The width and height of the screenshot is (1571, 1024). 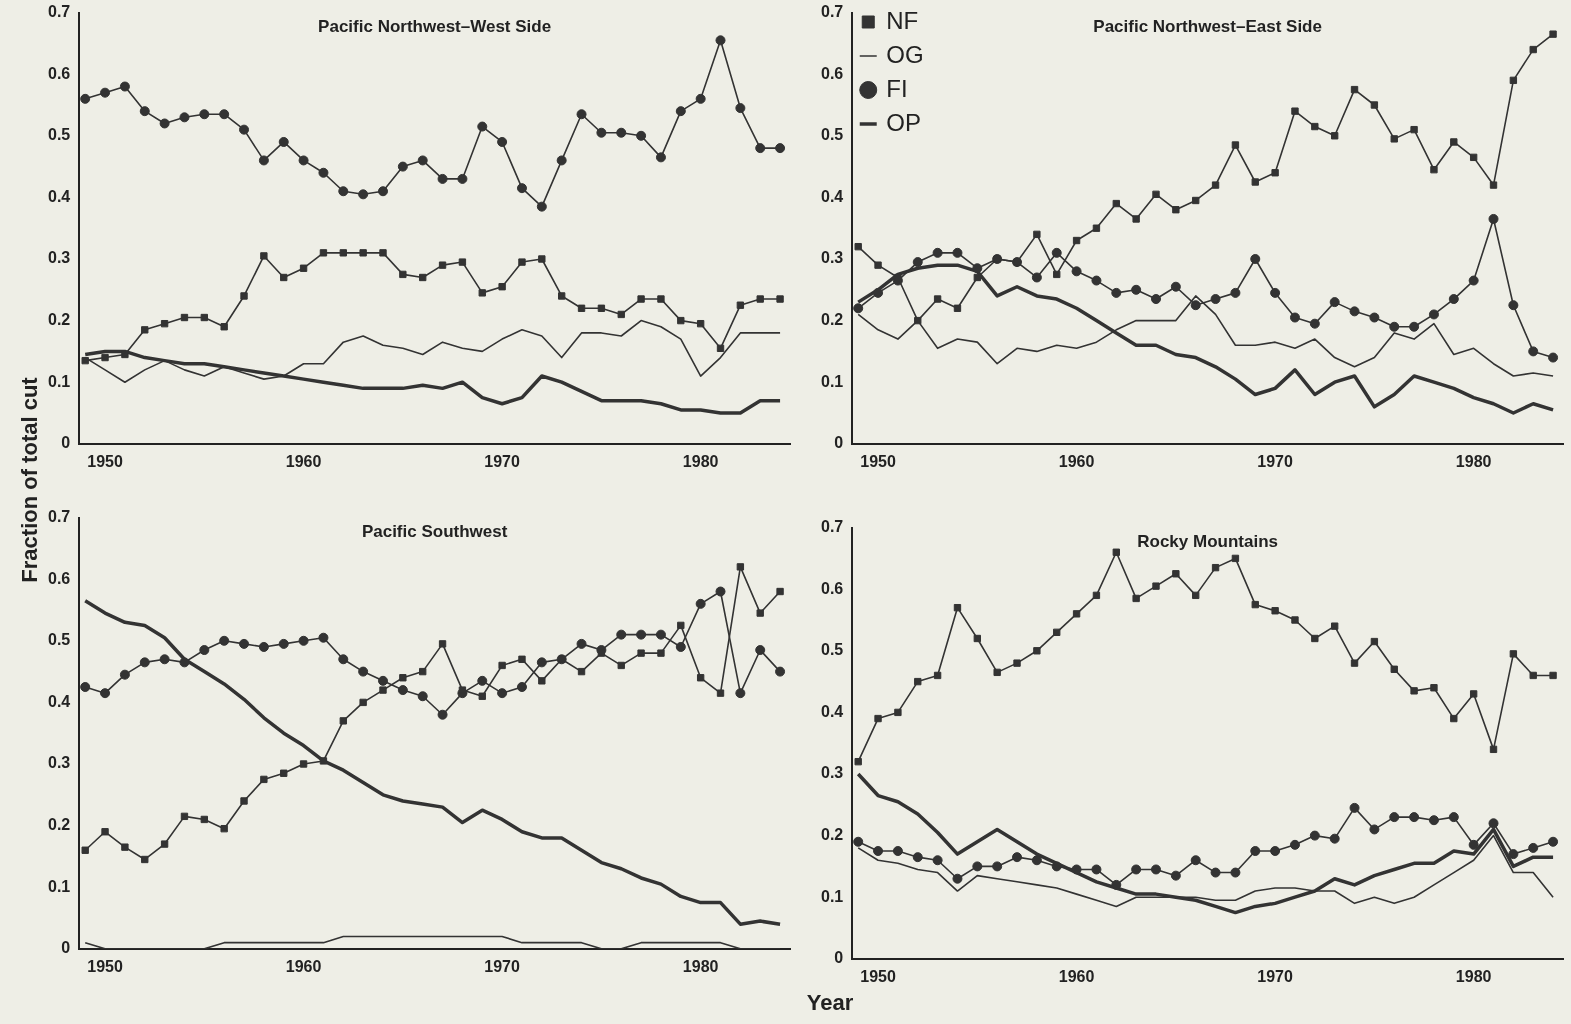 What do you see at coordinates (434, 531) in the screenshot?
I see `chart-title: Pacific Southwest` at bounding box center [434, 531].